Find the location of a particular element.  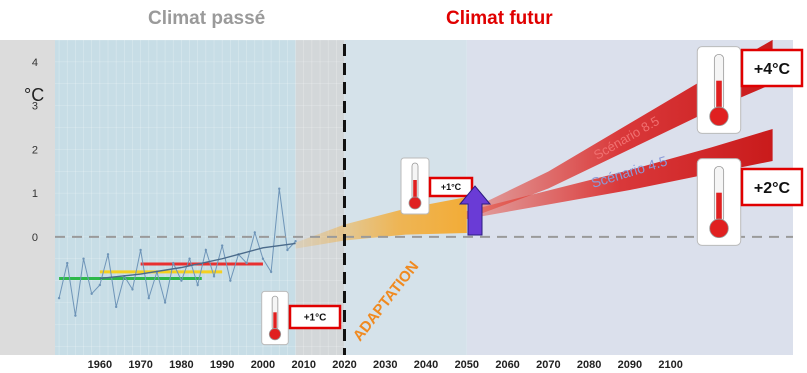

x-tick-label: 1970 is located at coordinates (140, 365).